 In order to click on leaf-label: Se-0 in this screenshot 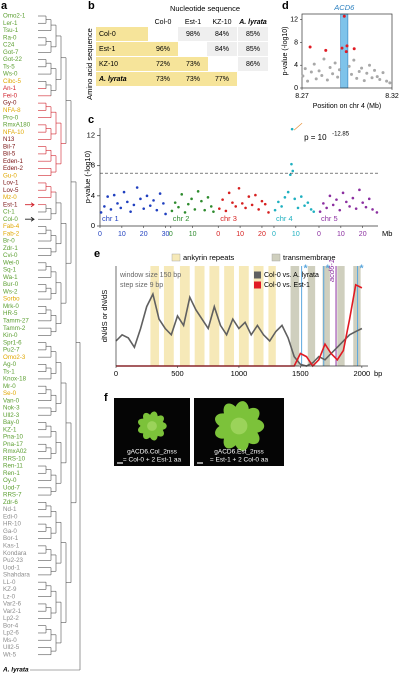, I will do `click(10, 393)`.